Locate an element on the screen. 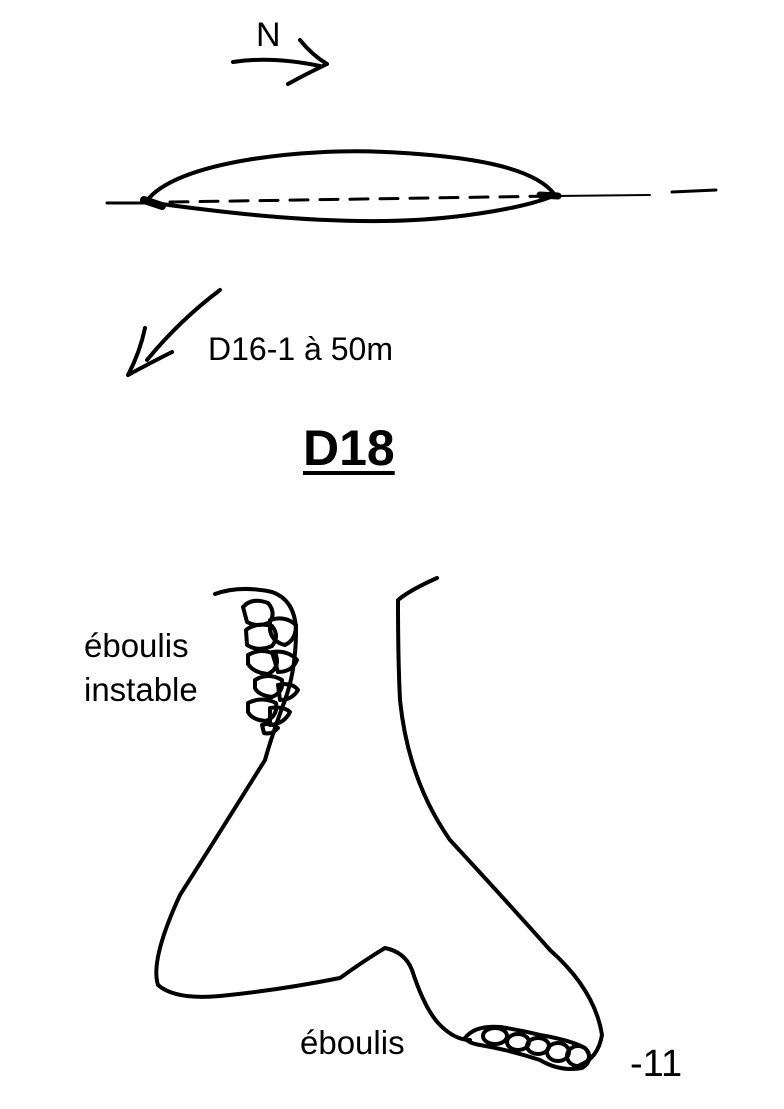  sketch-title: D18 is located at coordinates (349, 448).